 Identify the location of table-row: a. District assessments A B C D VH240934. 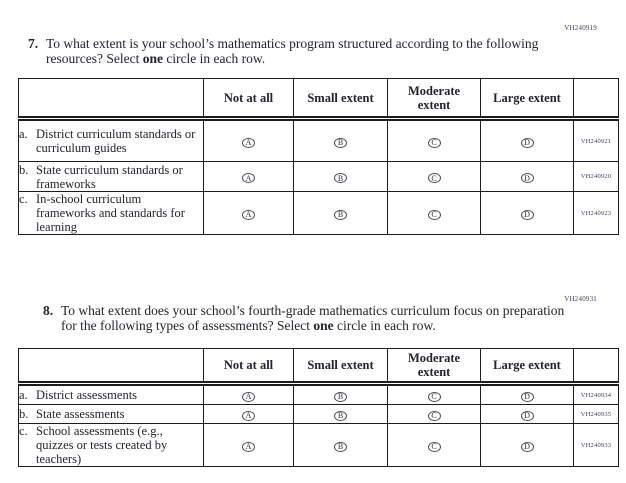
(318, 394).